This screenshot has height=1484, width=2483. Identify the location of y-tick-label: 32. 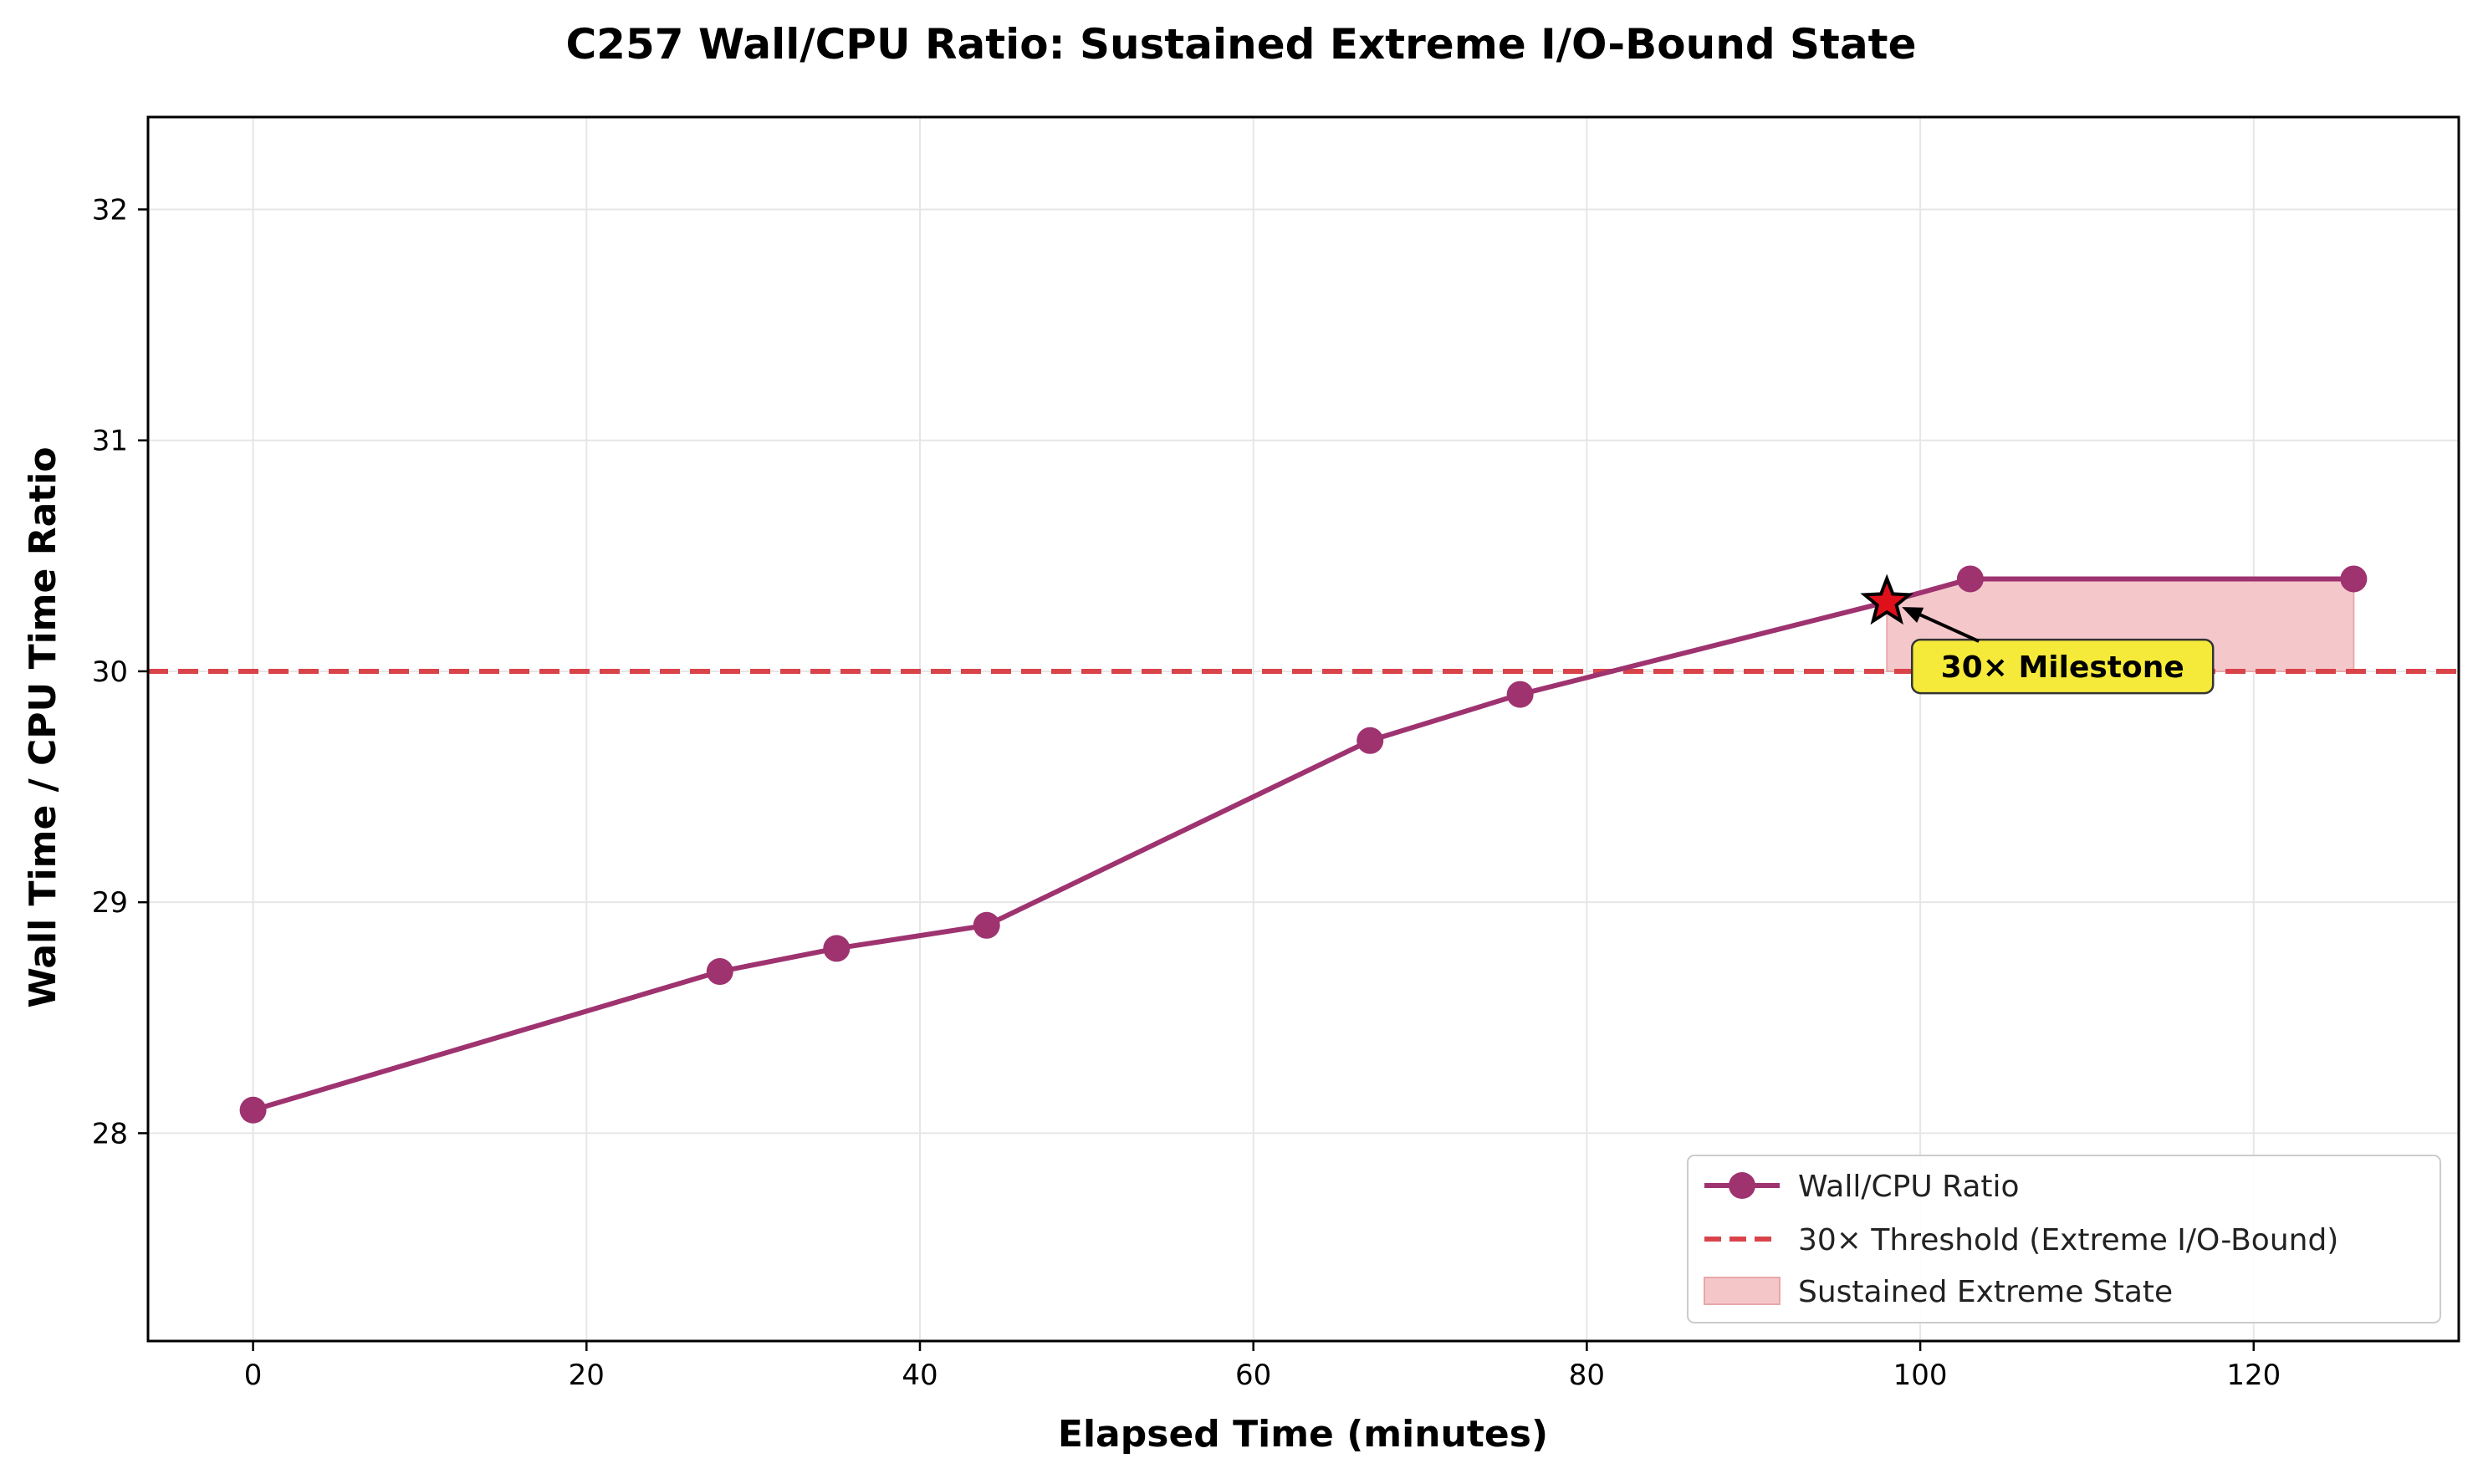
(110, 210).